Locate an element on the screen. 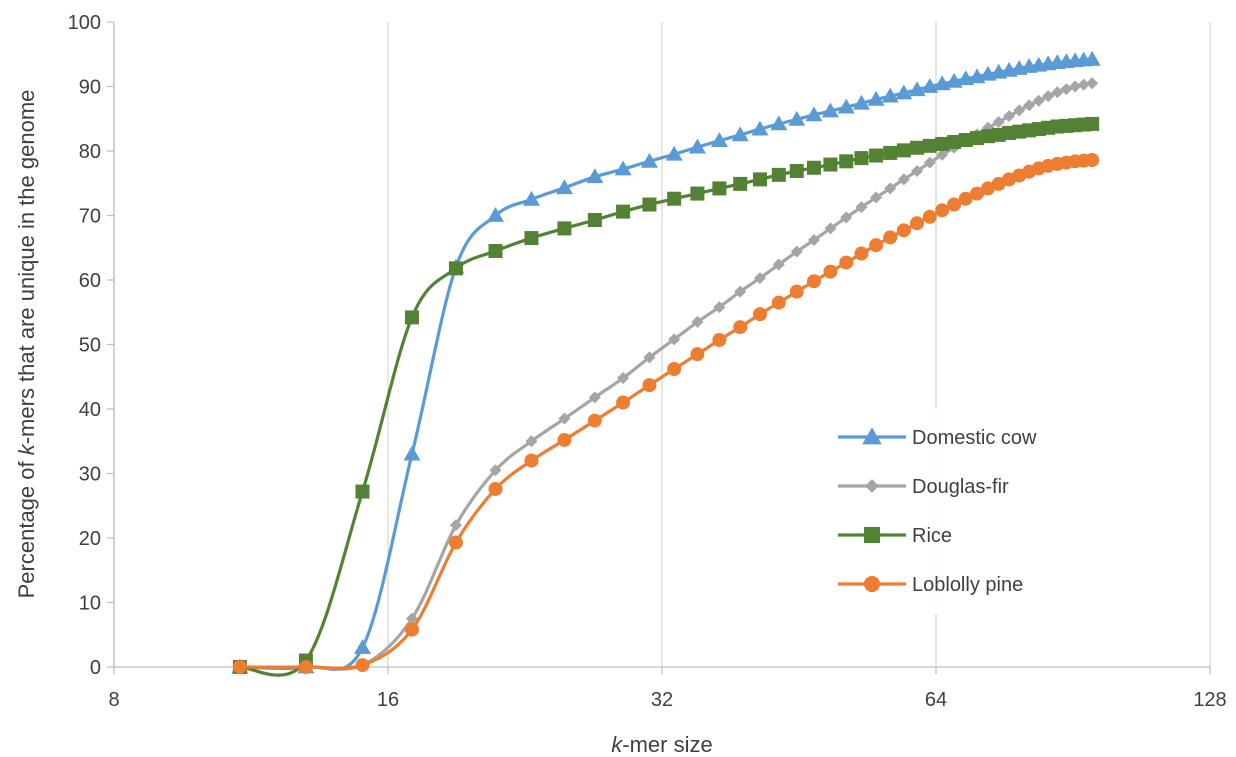  y-tick-label: 100 is located at coordinates (84, 23).